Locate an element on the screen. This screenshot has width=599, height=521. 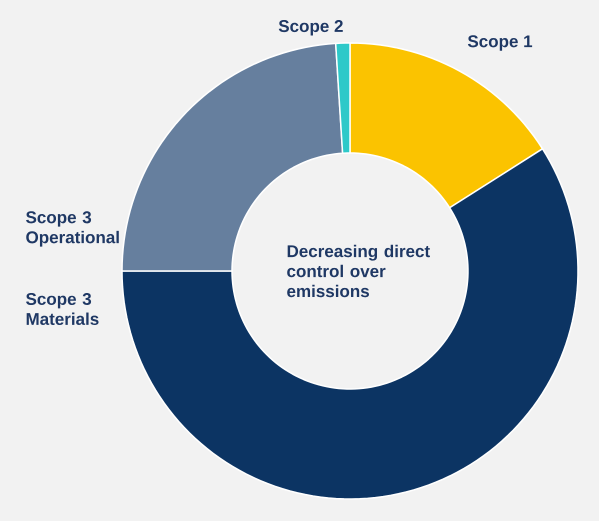
slice-label: Scope 3 Operational is located at coordinates (72, 229).